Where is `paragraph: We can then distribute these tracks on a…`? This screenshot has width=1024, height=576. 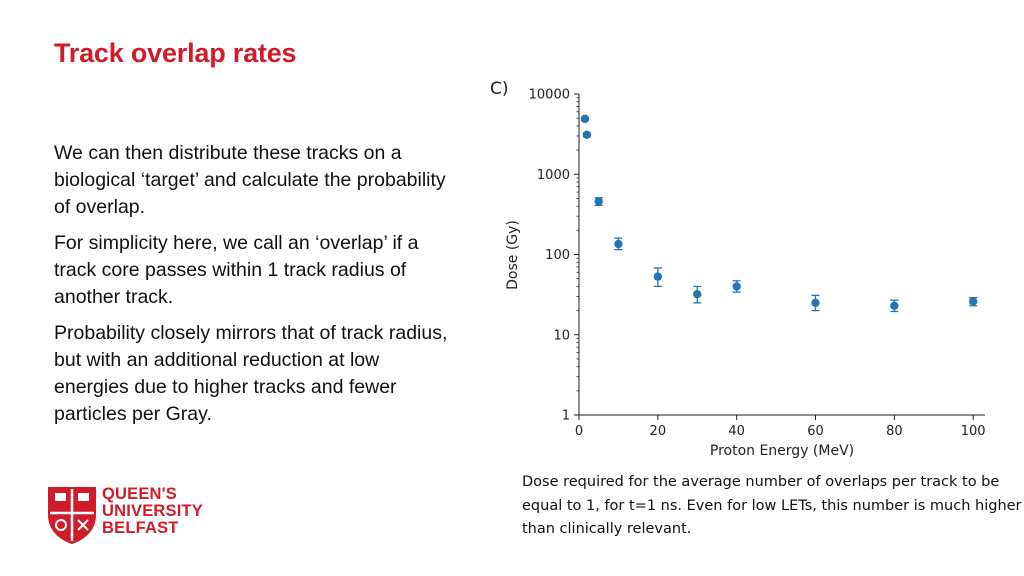
paragraph: We can then distribute these tracks on a… is located at coordinates (250, 180).